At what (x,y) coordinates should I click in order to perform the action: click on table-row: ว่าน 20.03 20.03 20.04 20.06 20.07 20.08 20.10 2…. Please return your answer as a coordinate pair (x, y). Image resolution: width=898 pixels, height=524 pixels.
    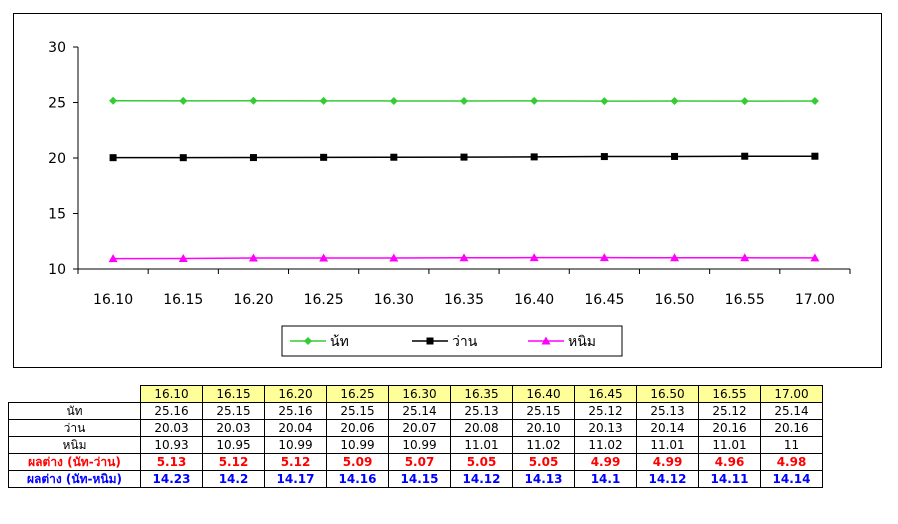
    Looking at the image, I should click on (415, 428).